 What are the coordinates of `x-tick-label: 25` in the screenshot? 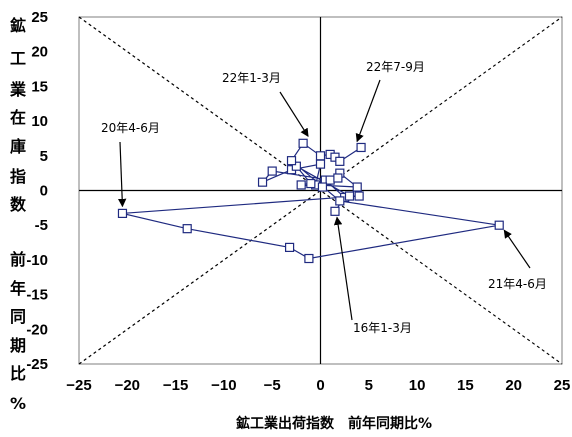 It's located at (562, 385).